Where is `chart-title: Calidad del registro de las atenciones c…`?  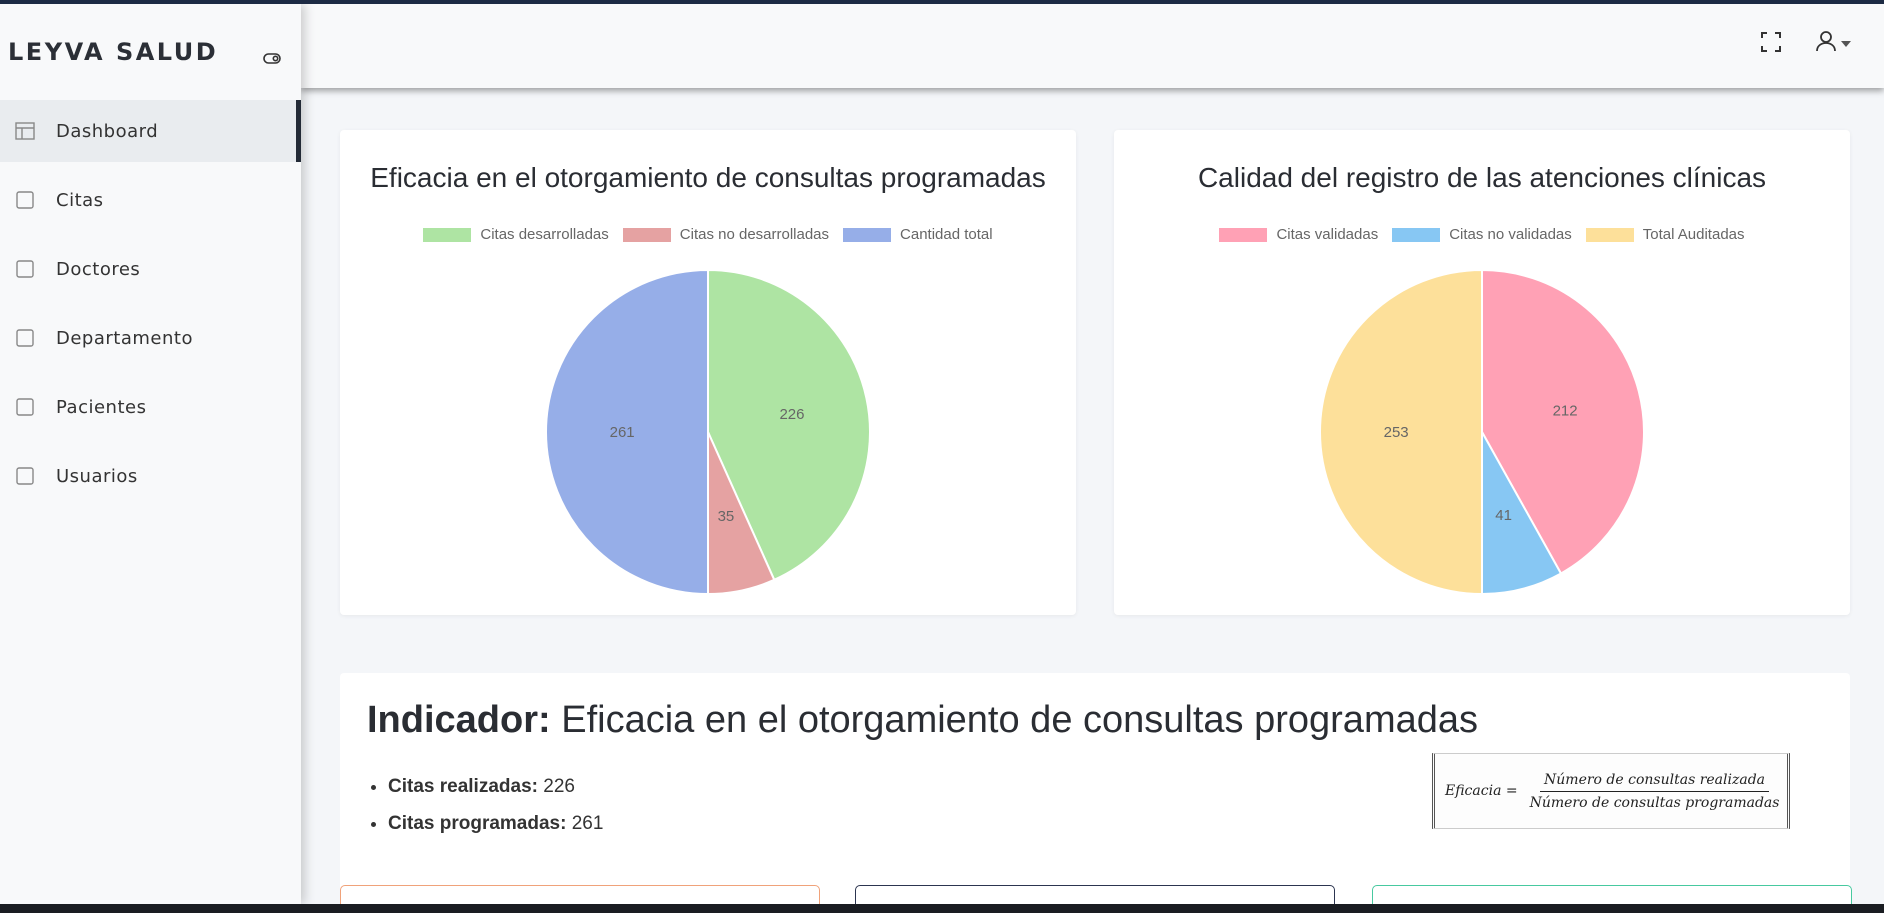
chart-title: Calidad del registro de las atenciones c… is located at coordinates (1482, 177).